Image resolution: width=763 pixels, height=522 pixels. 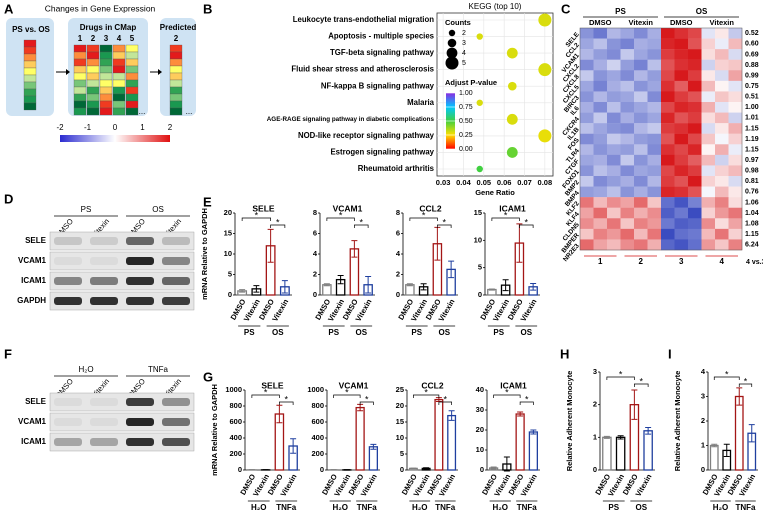 I want to click on ratio-label: 0.99, so click(x=752, y=75).